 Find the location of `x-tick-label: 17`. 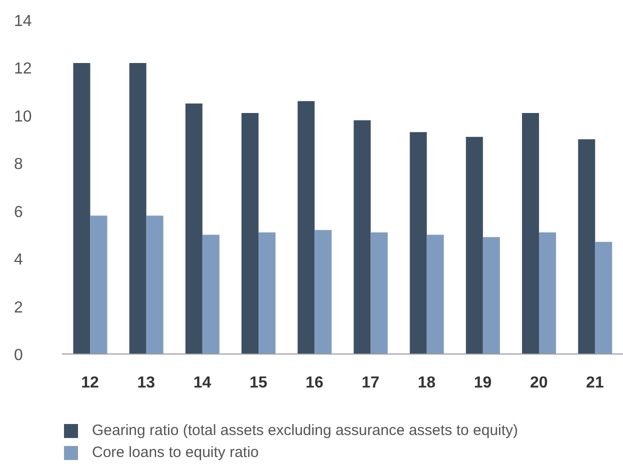

x-tick-label: 17 is located at coordinates (371, 383).